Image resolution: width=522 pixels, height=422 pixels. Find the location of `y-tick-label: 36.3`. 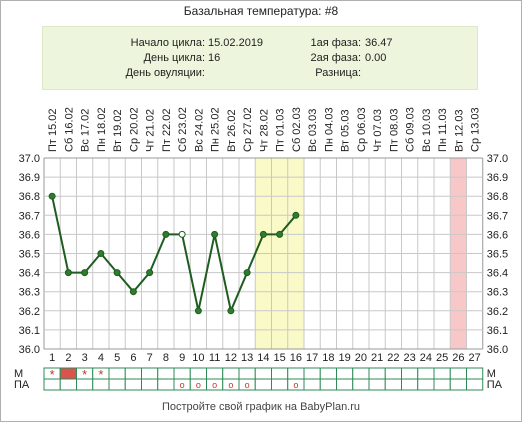

y-tick-label: 36.3 is located at coordinates (29, 293).